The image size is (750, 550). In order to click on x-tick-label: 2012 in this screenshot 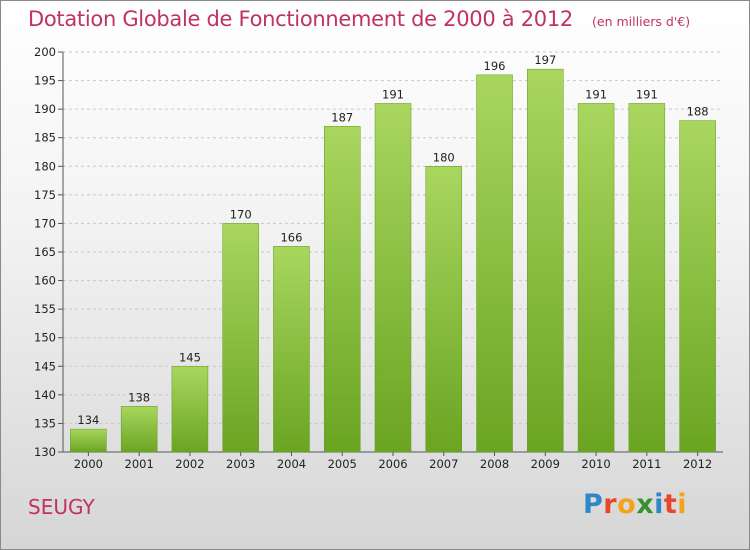, I will do `click(697, 464)`.